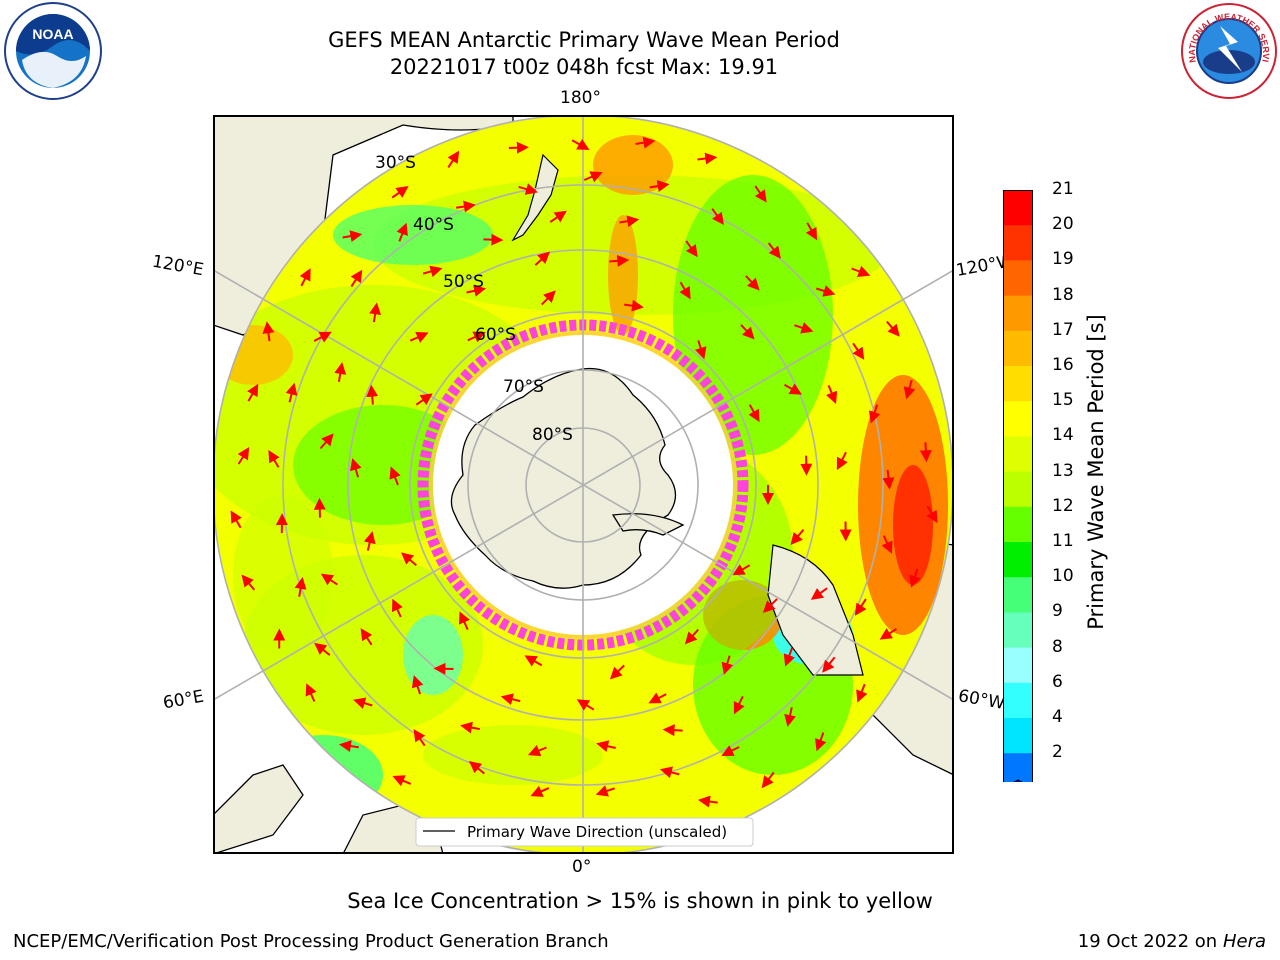 This screenshot has width=1280, height=960. I want to click on lat-label-40s: 40°S, so click(433, 225).